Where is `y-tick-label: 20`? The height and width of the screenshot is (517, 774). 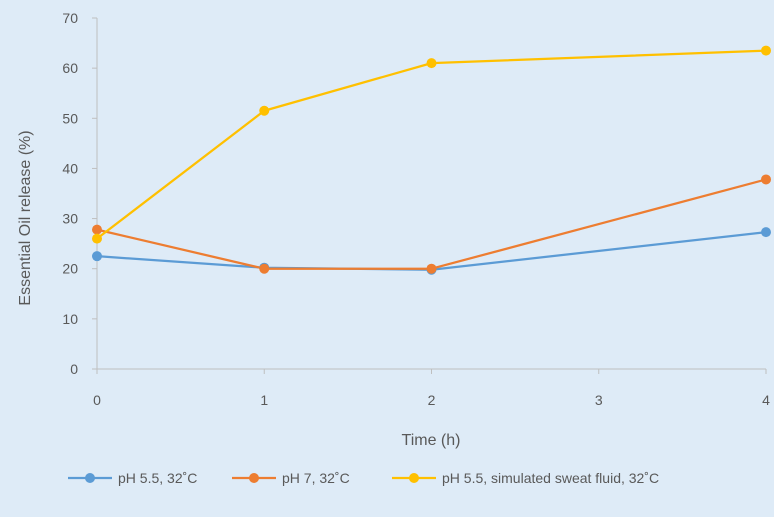
y-tick-label: 20 is located at coordinates (70, 269).